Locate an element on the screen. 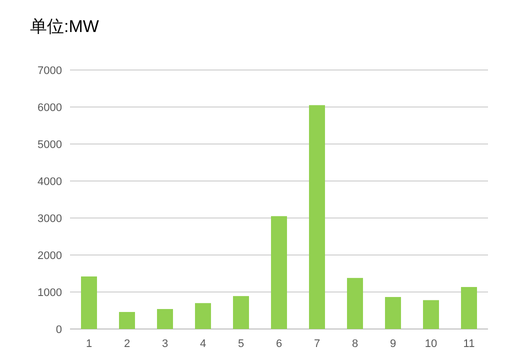  y-tick-label: 5000 is located at coordinates (50, 145).